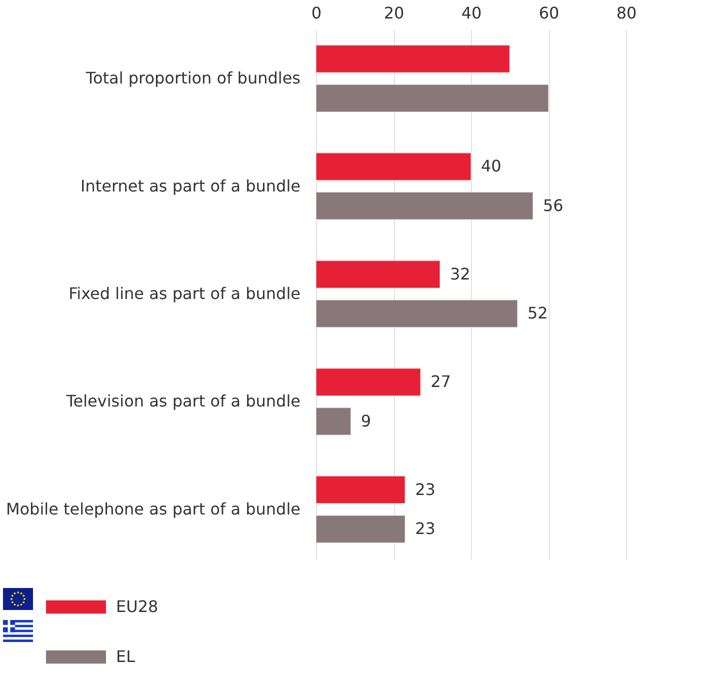 The width and height of the screenshot is (704, 682). What do you see at coordinates (491, 166) in the screenshot?
I see `data-label: 40` at bounding box center [491, 166].